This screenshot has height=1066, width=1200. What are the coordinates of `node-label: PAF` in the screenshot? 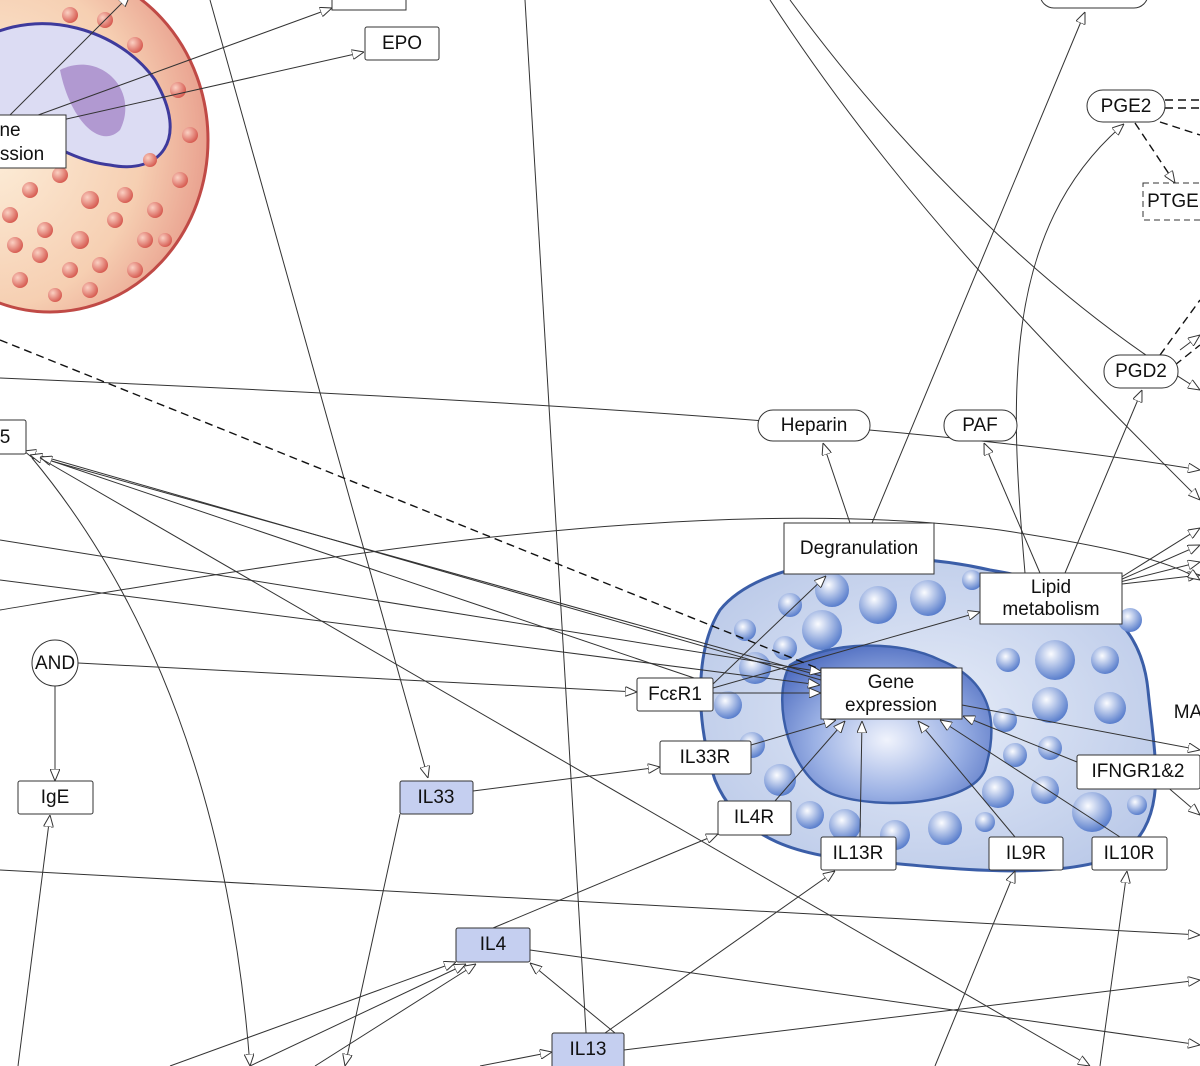 It's located at (980, 425).